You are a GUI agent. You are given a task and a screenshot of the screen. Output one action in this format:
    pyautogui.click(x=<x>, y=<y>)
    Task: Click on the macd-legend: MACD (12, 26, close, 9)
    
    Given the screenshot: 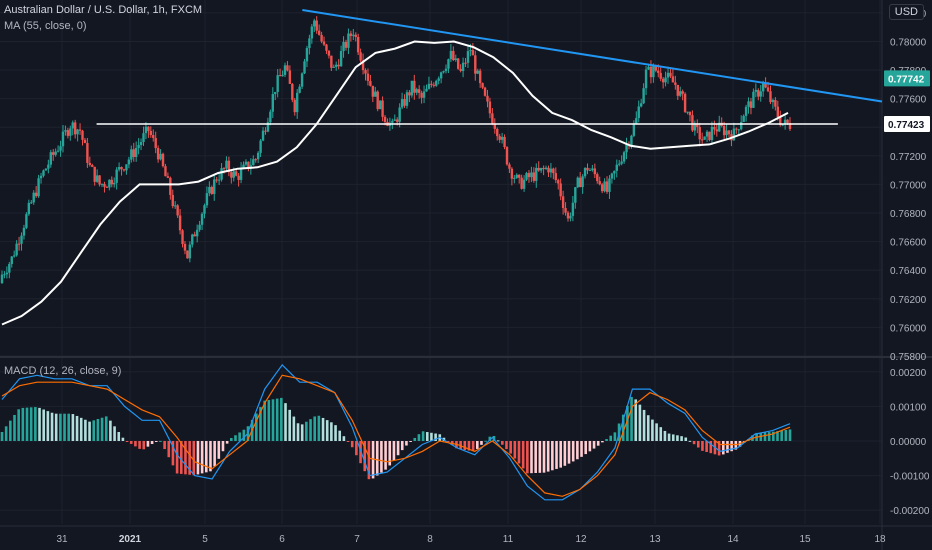 What is the action you would take?
    pyautogui.click(x=63, y=371)
    